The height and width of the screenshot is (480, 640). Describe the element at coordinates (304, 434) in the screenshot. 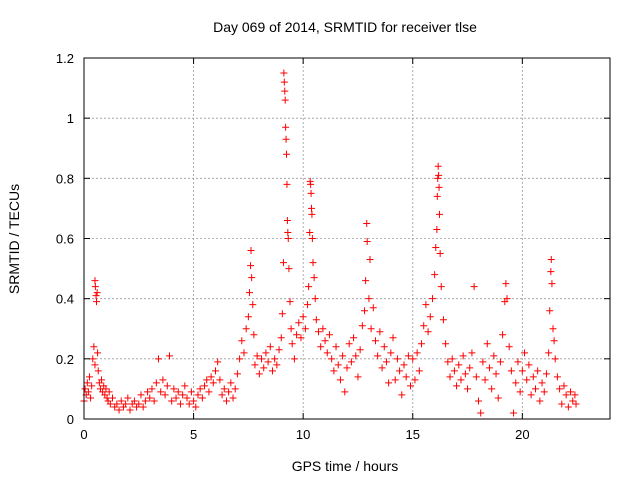

I see `x-tick-labels: 0 5 10 15 20` at that location.